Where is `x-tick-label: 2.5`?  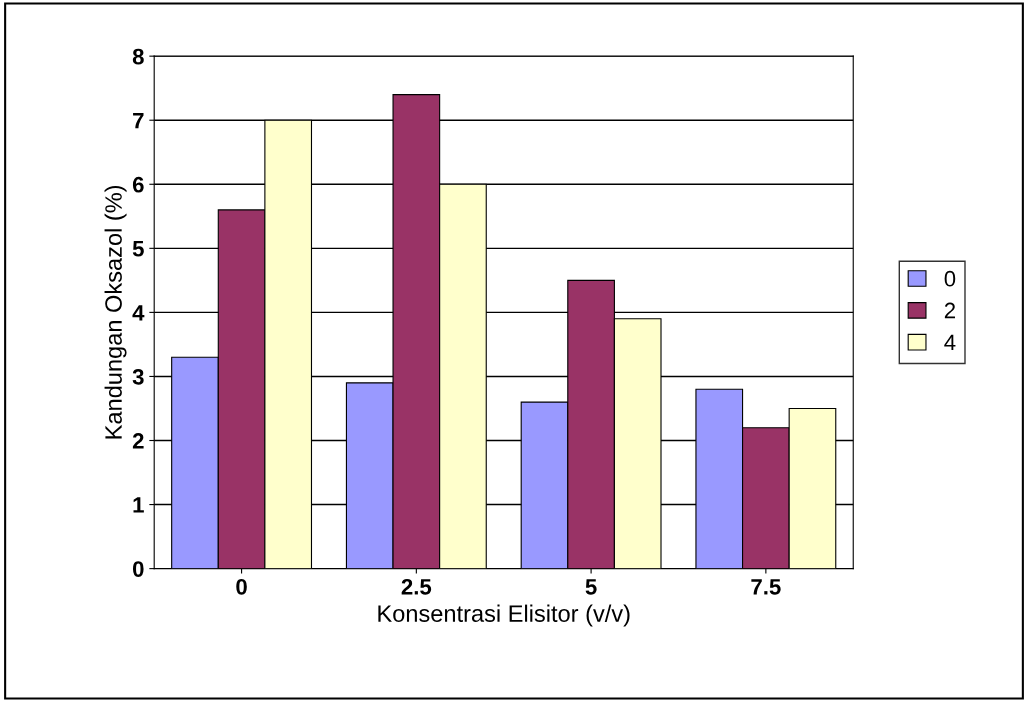
x-tick-label: 2.5 is located at coordinates (416, 586).